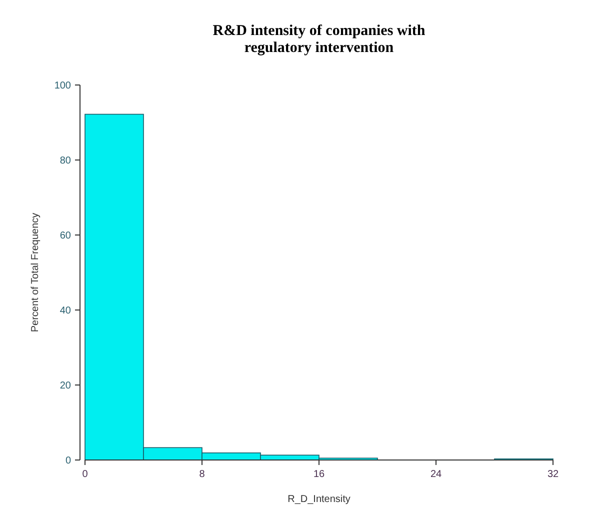  Describe the element at coordinates (66, 161) in the screenshot. I see `y-tick-label: 80` at that location.